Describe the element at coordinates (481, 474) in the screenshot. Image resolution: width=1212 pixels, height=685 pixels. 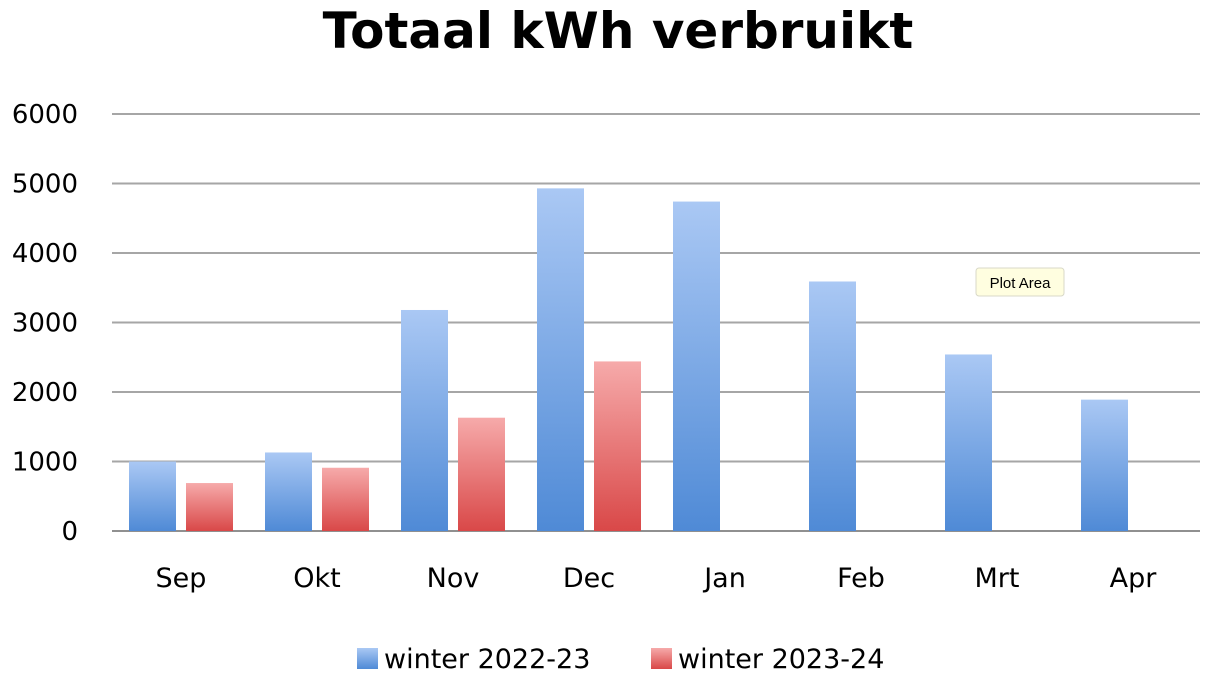
I see `bar-winter-2023-24-nov` at that location.